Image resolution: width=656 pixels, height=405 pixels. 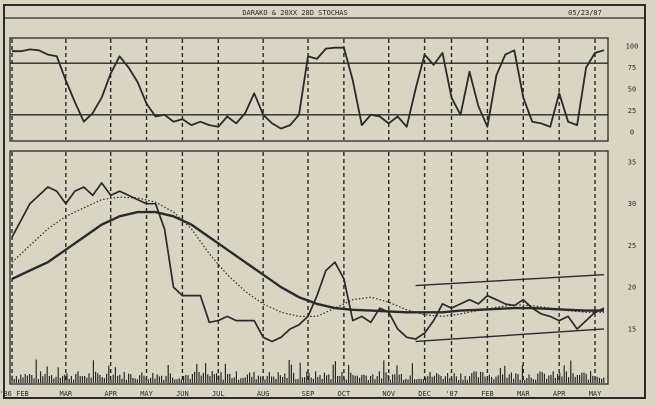 I want to click on chart-title: DARAKO & 20XX 28D STOCHAS, so click(x=294, y=13).